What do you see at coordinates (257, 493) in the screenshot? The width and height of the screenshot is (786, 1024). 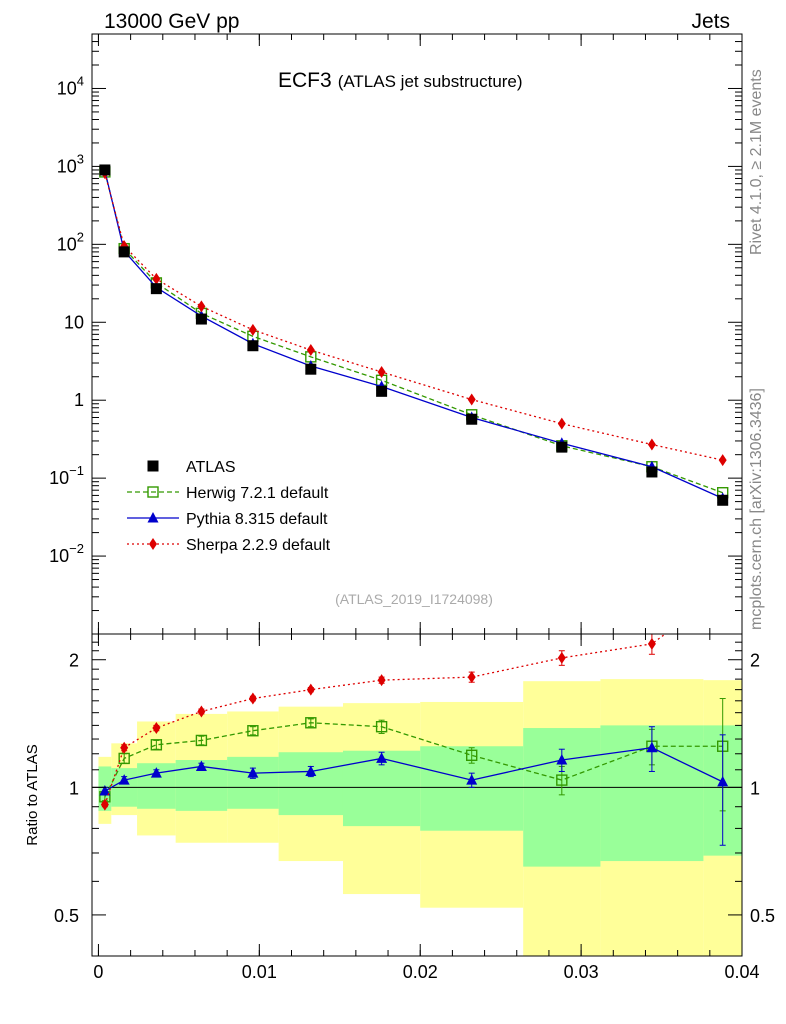 I see `legend-herwig-label: Herwig 7.2.1 default` at bounding box center [257, 493].